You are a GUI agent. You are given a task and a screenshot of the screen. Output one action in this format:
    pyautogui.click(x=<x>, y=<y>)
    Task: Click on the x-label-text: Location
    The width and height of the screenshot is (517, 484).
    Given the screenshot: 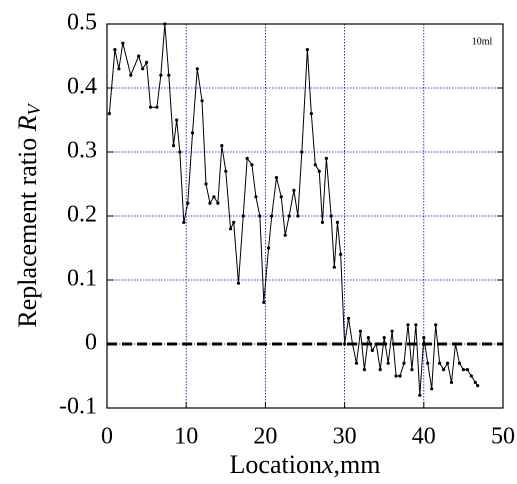 What is the action you would take?
    pyautogui.click(x=276, y=464)
    